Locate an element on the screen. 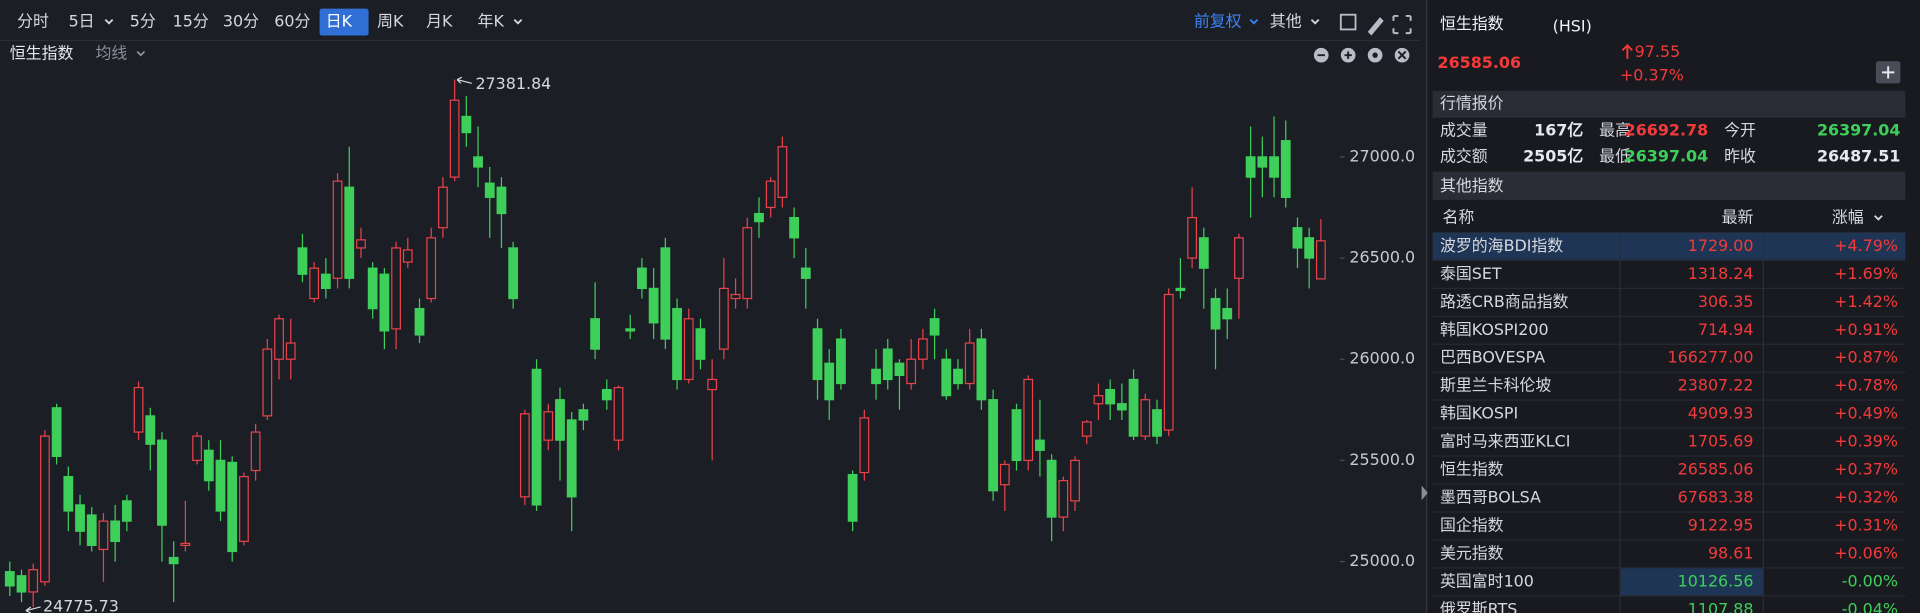 Image resolution: width=1920 pixels, height=613 pixels. change: 97.55 is located at coordinates (1658, 51).